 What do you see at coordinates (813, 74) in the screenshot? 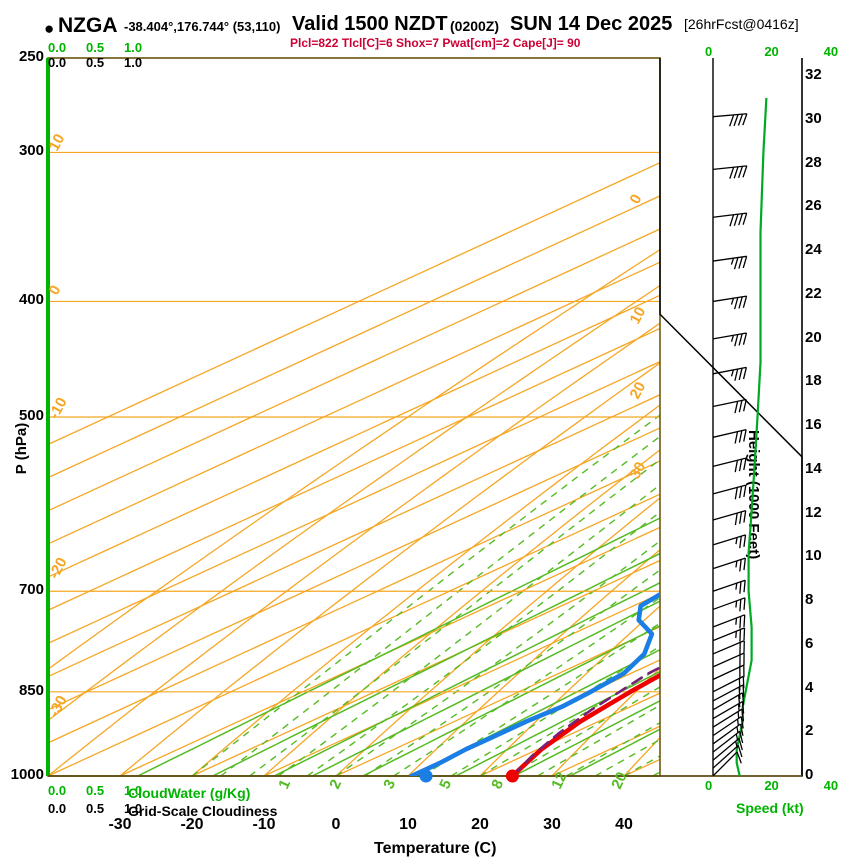
I see `height-tick: 32` at bounding box center [813, 74].